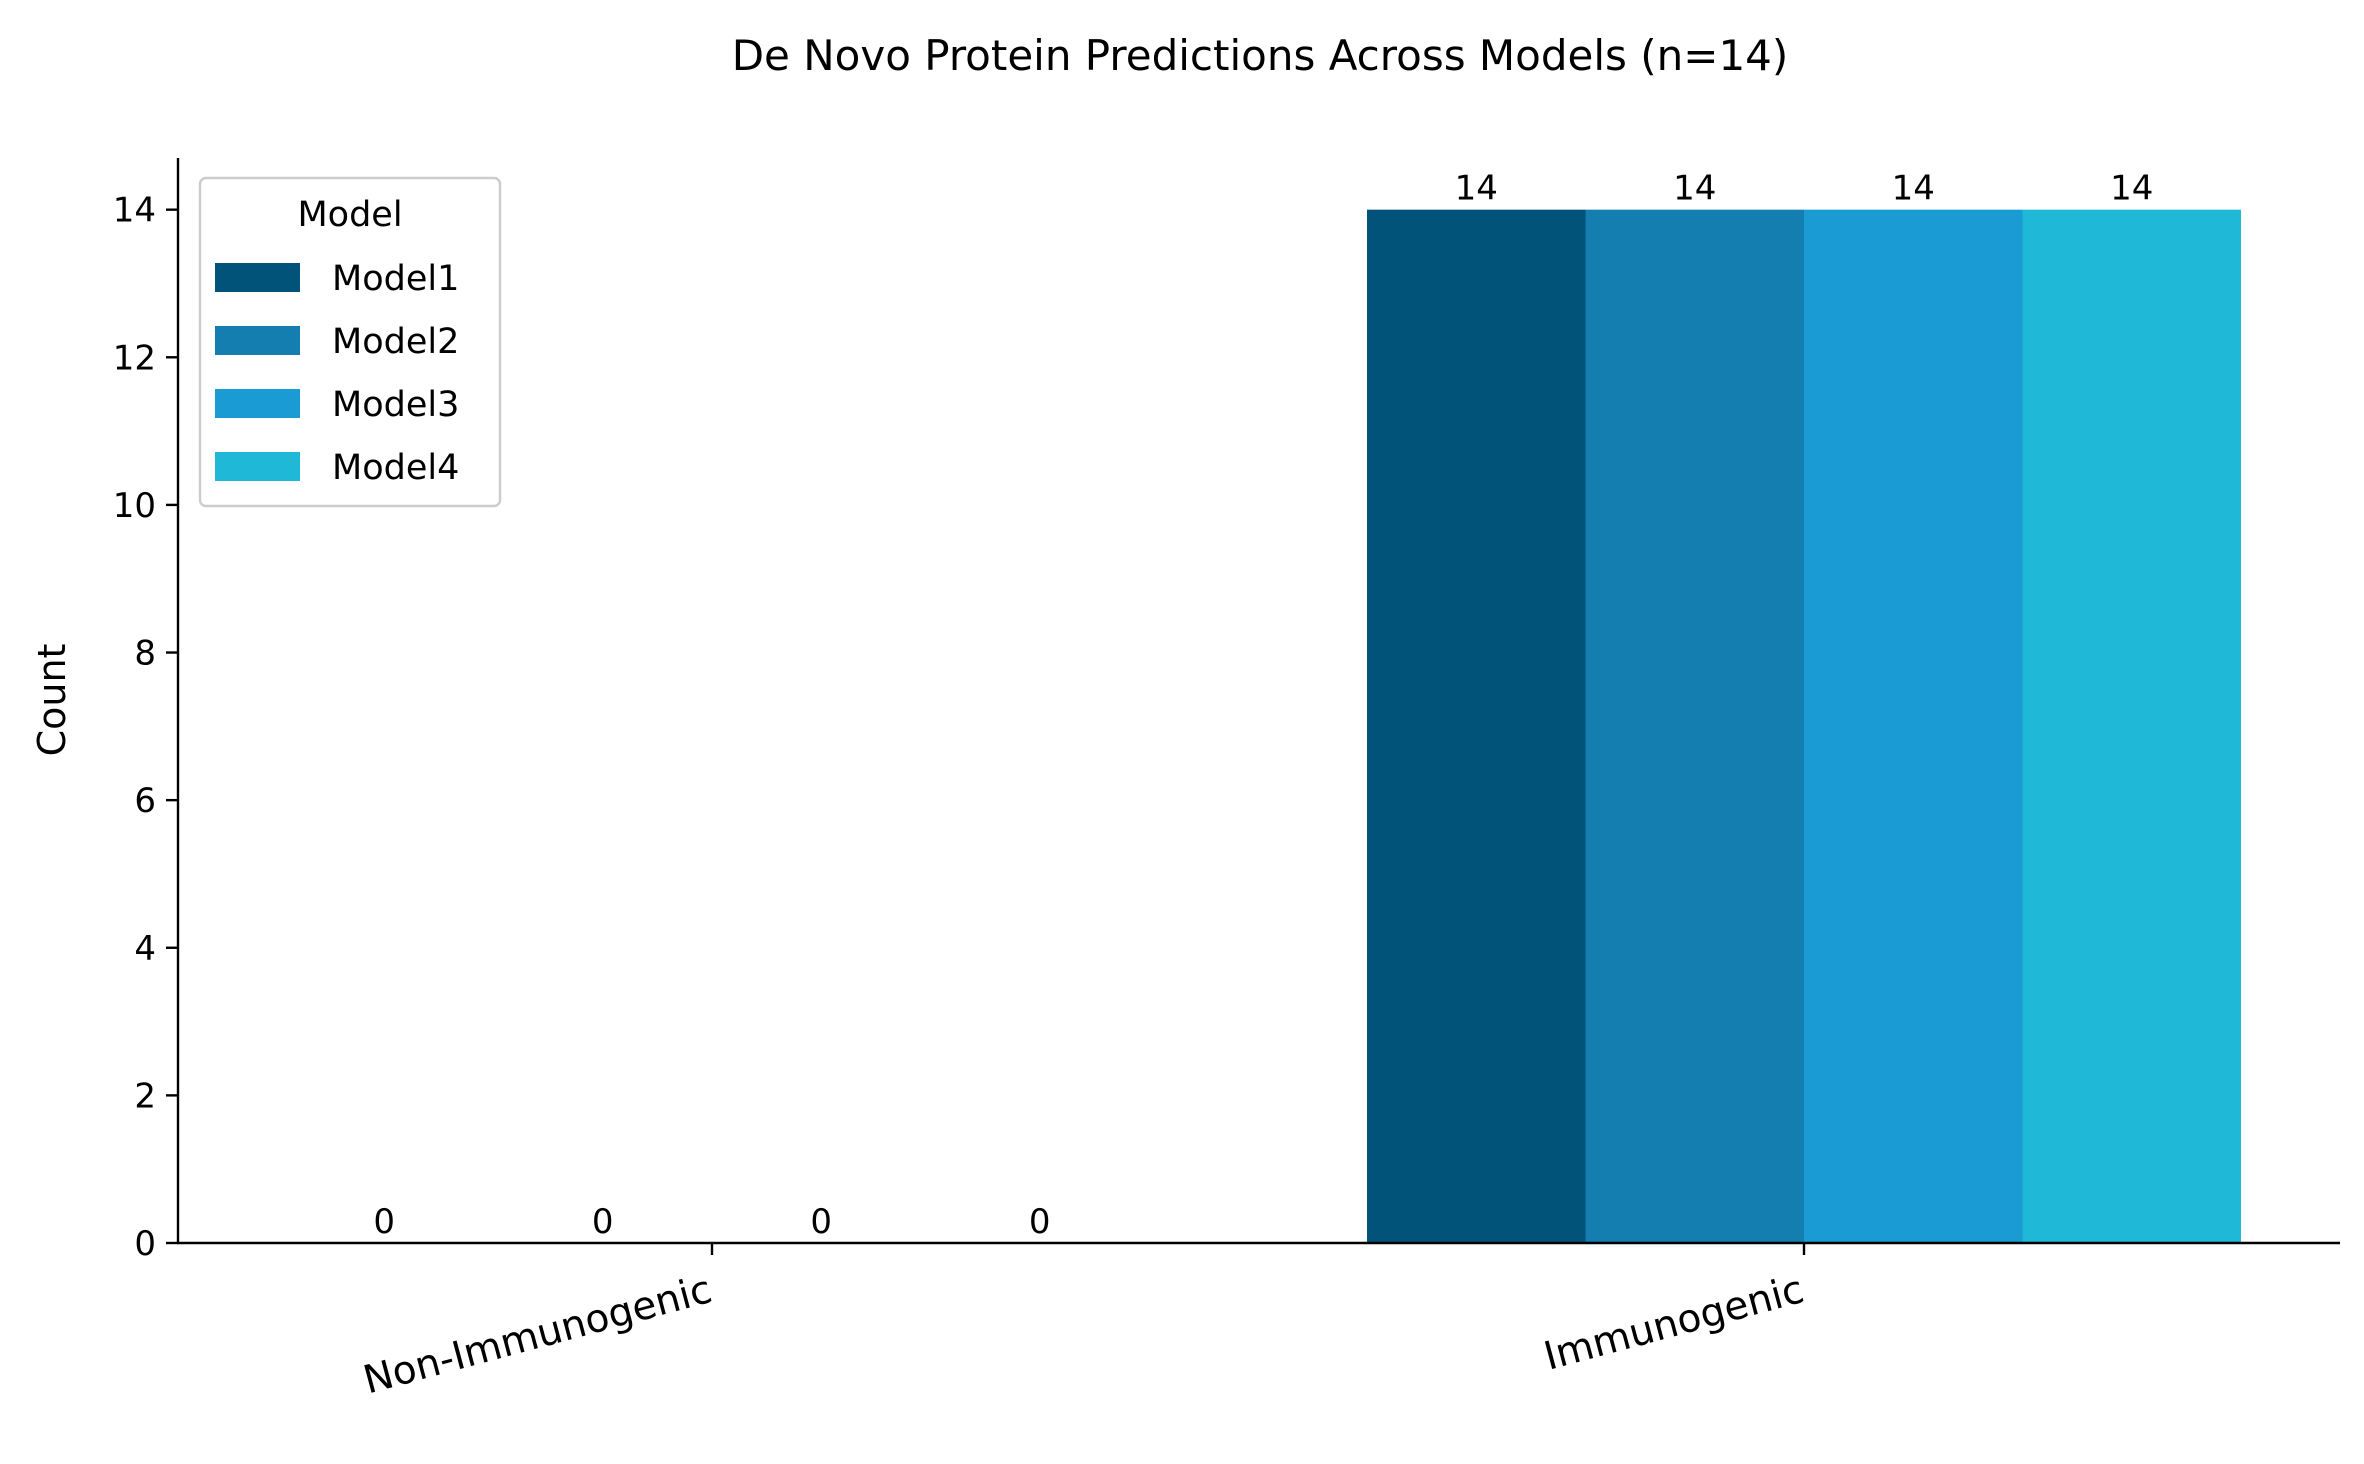  Describe the element at coordinates (395, 405) in the screenshot. I see `legend-label-model3: Model3` at that location.